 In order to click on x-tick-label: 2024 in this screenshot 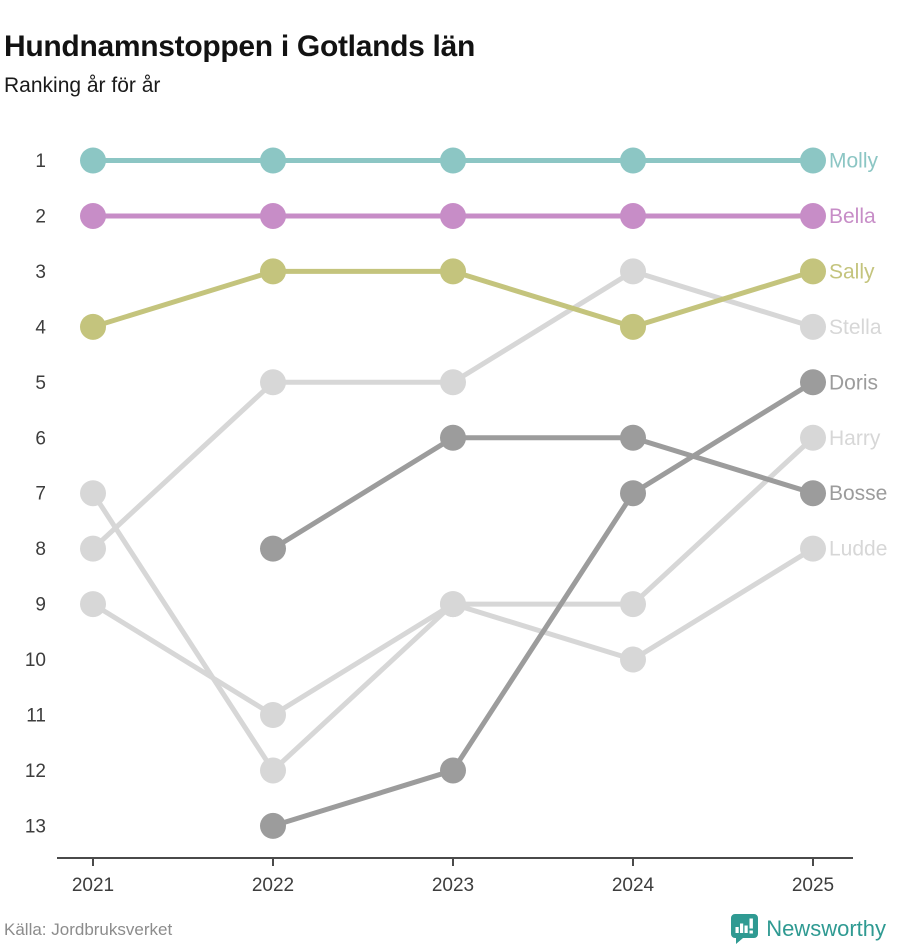, I will do `click(633, 885)`.